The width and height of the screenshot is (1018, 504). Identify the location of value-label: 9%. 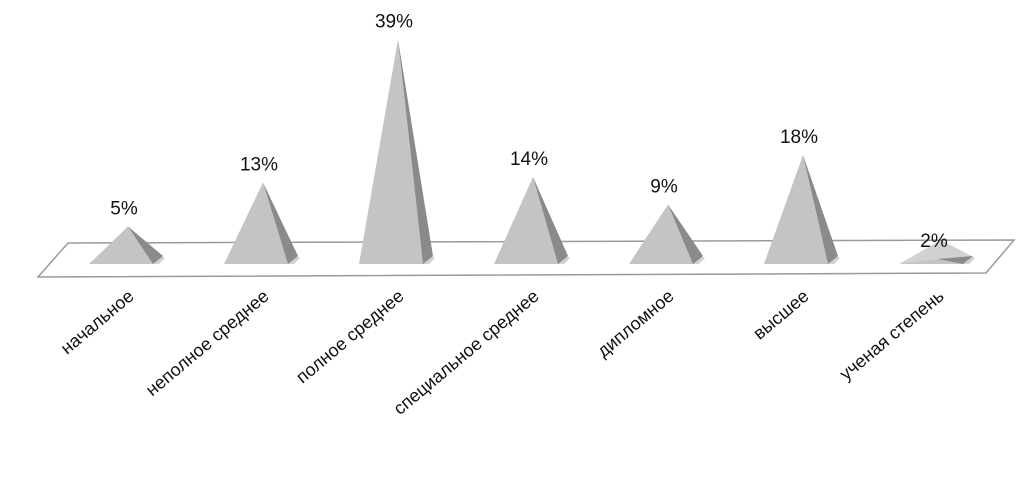
(664, 187).